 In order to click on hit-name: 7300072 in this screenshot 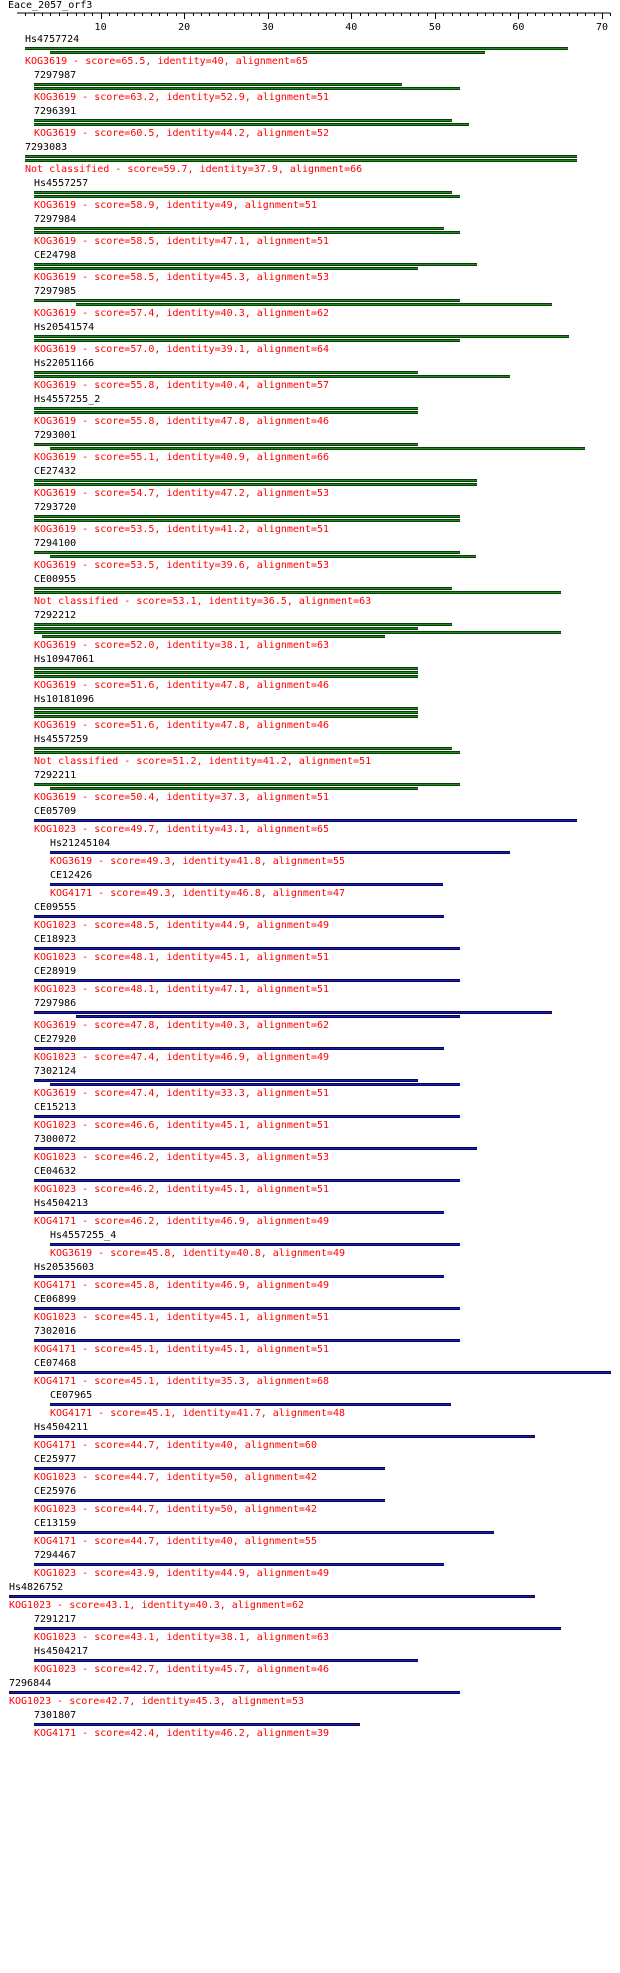, I will do `click(55, 1139)`.